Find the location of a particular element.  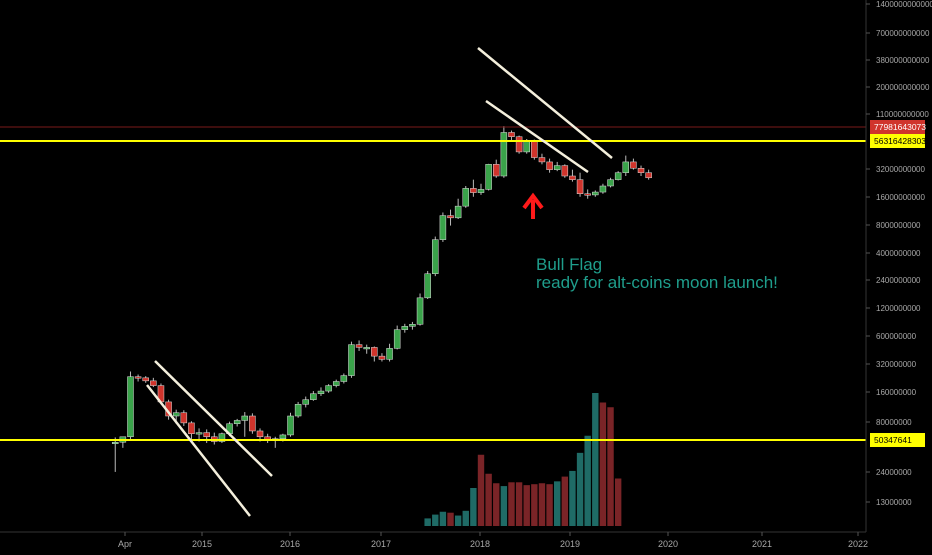

price-labels: 77981643073 56316428303 50347641 is located at coordinates (898, 283).